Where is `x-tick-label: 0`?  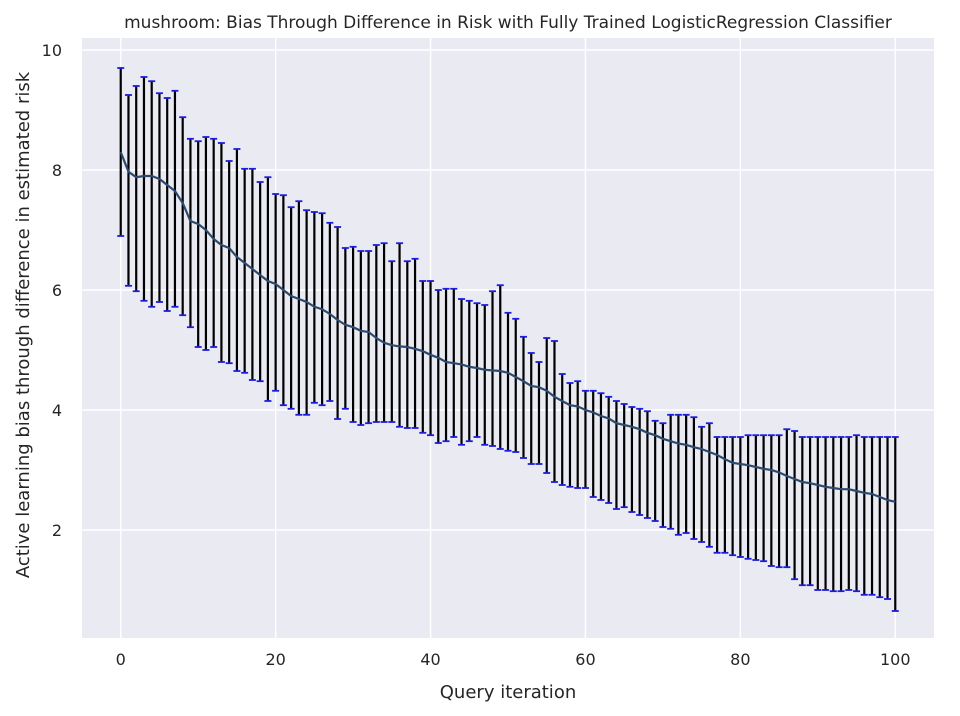 x-tick-label: 0 is located at coordinates (121, 659).